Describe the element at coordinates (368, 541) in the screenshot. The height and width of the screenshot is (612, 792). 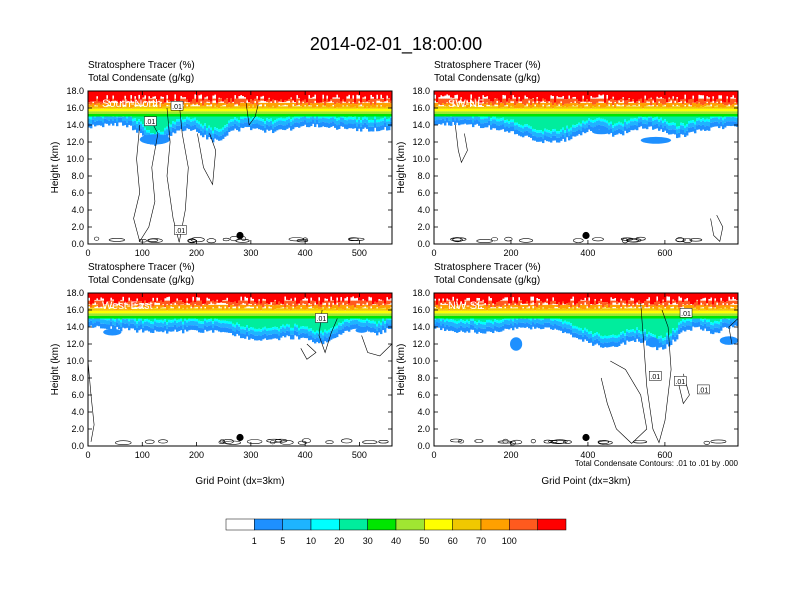
I see `colorbar-label: 30` at that location.